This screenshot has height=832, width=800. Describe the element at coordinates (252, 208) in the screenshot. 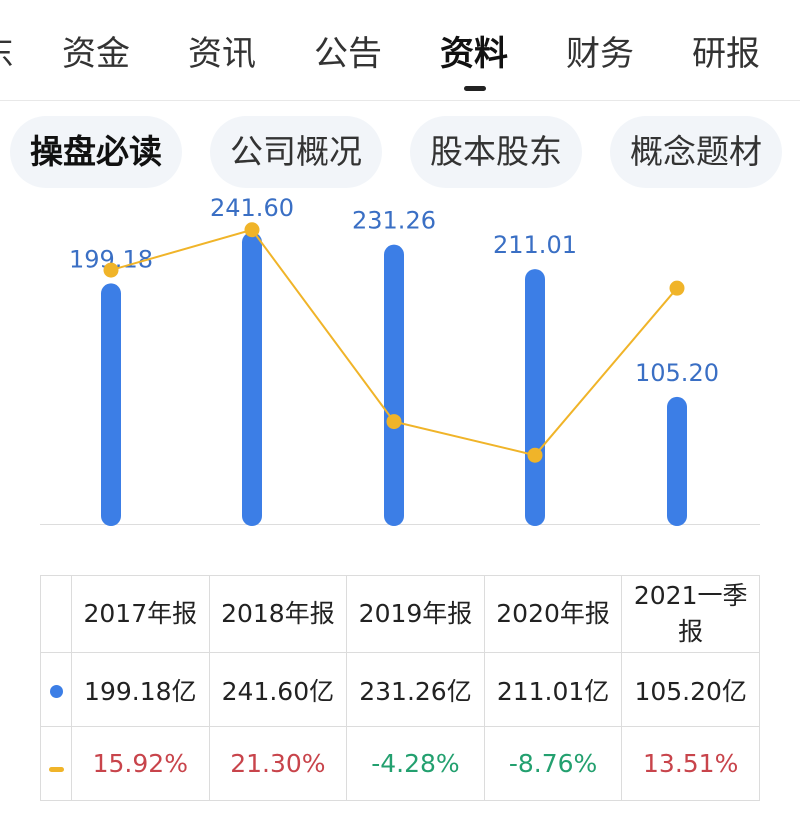

I see `bar-value-label: 241.60` at that location.